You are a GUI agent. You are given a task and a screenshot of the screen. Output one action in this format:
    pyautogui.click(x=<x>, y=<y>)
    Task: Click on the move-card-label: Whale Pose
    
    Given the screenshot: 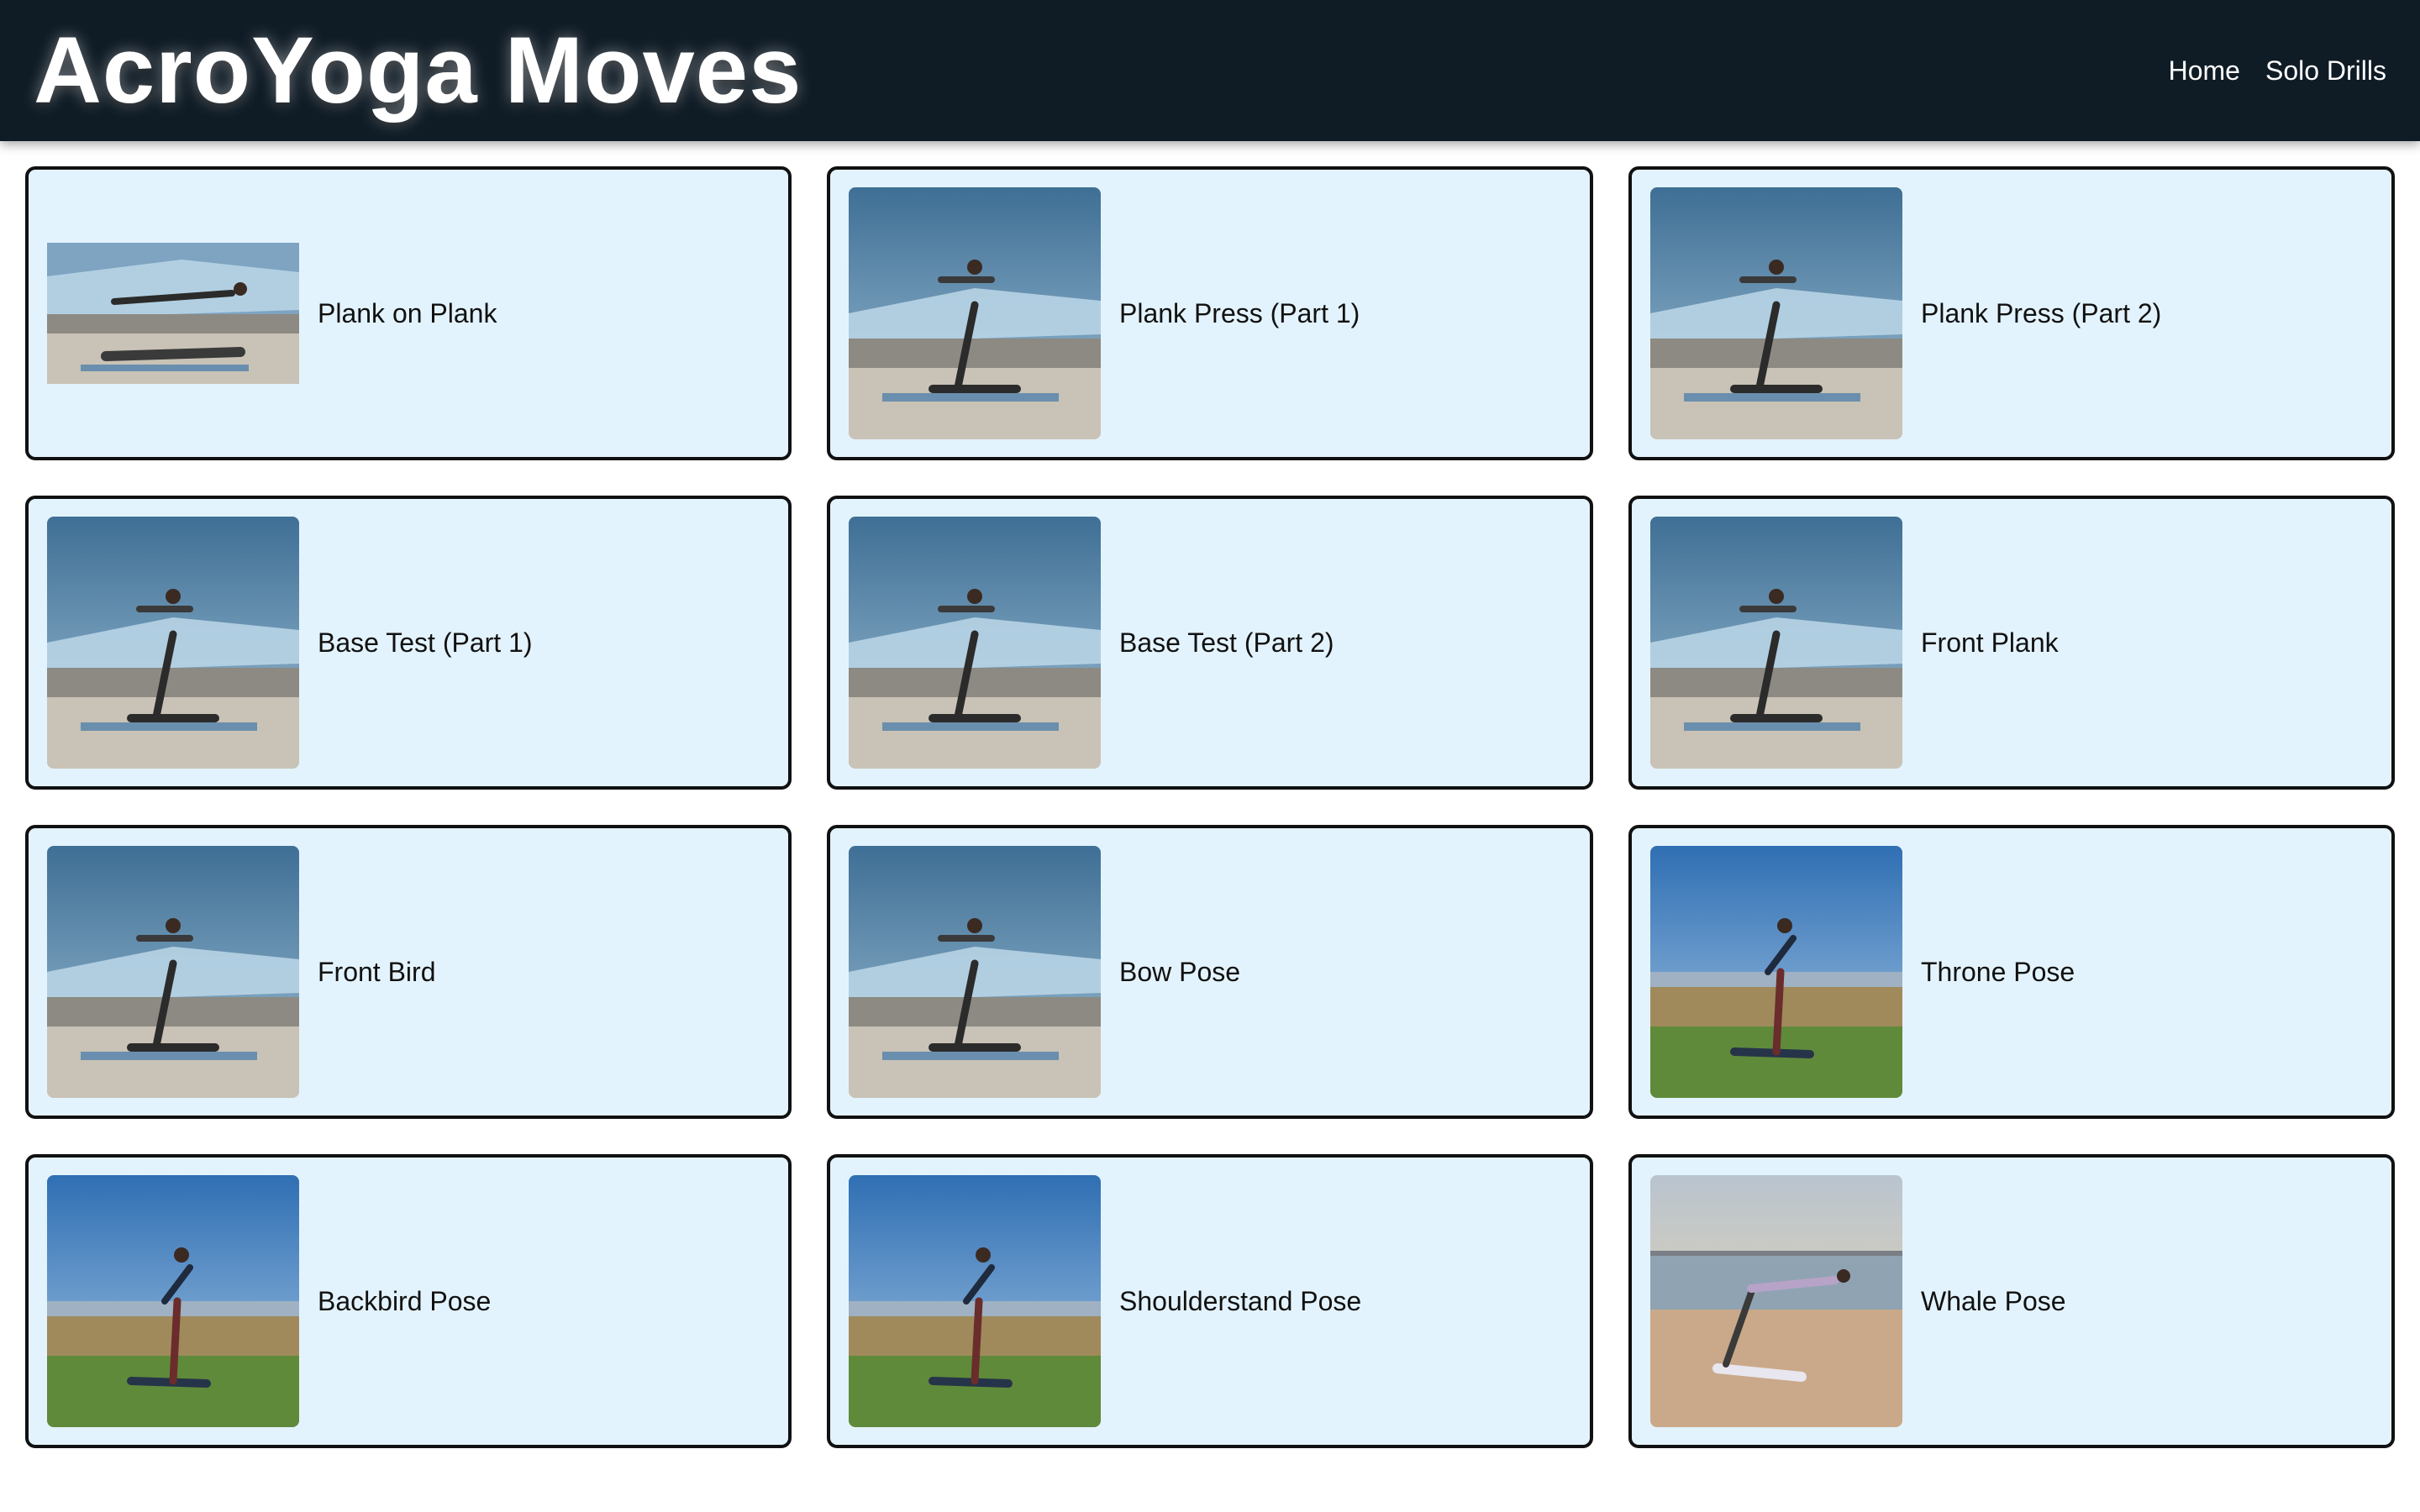 What is the action you would take?
    pyautogui.click(x=1993, y=1300)
    